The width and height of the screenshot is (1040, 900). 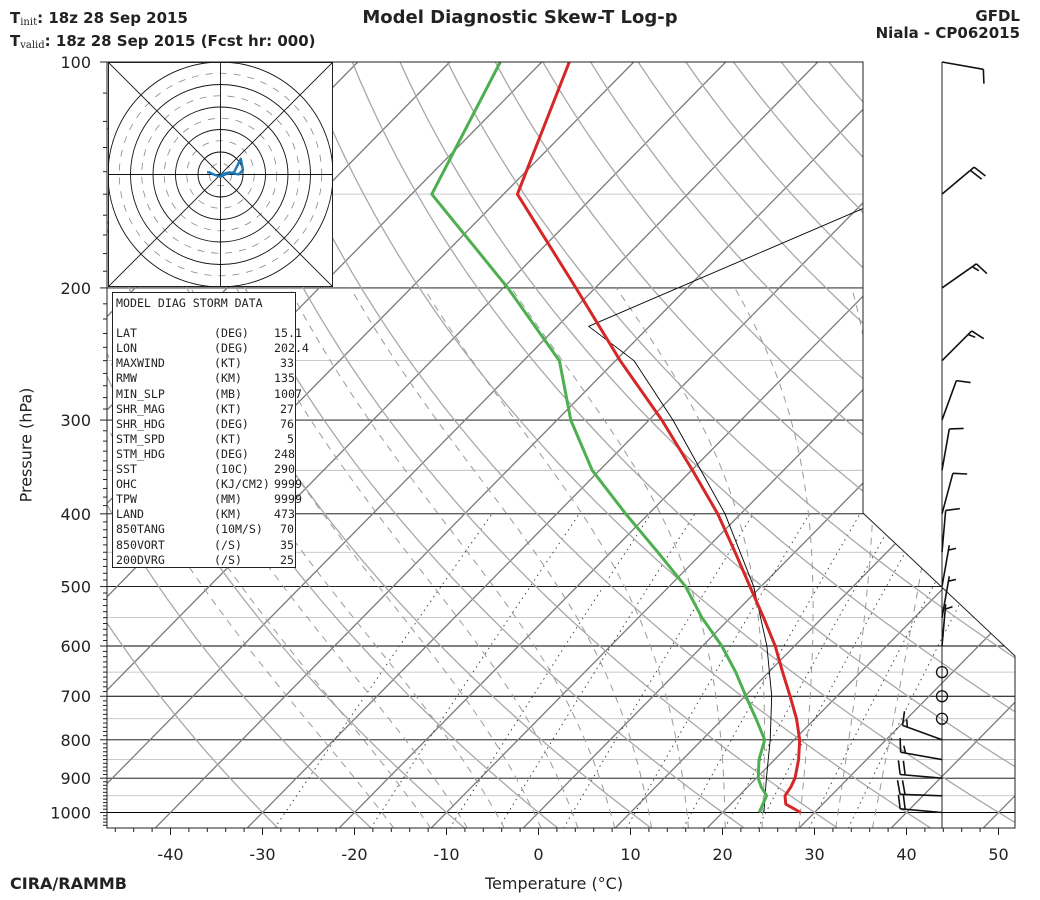 What do you see at coordinates (538, 854) in the screenshot?
I see `x-tick-label: 0` at bounding box center [538, 854].